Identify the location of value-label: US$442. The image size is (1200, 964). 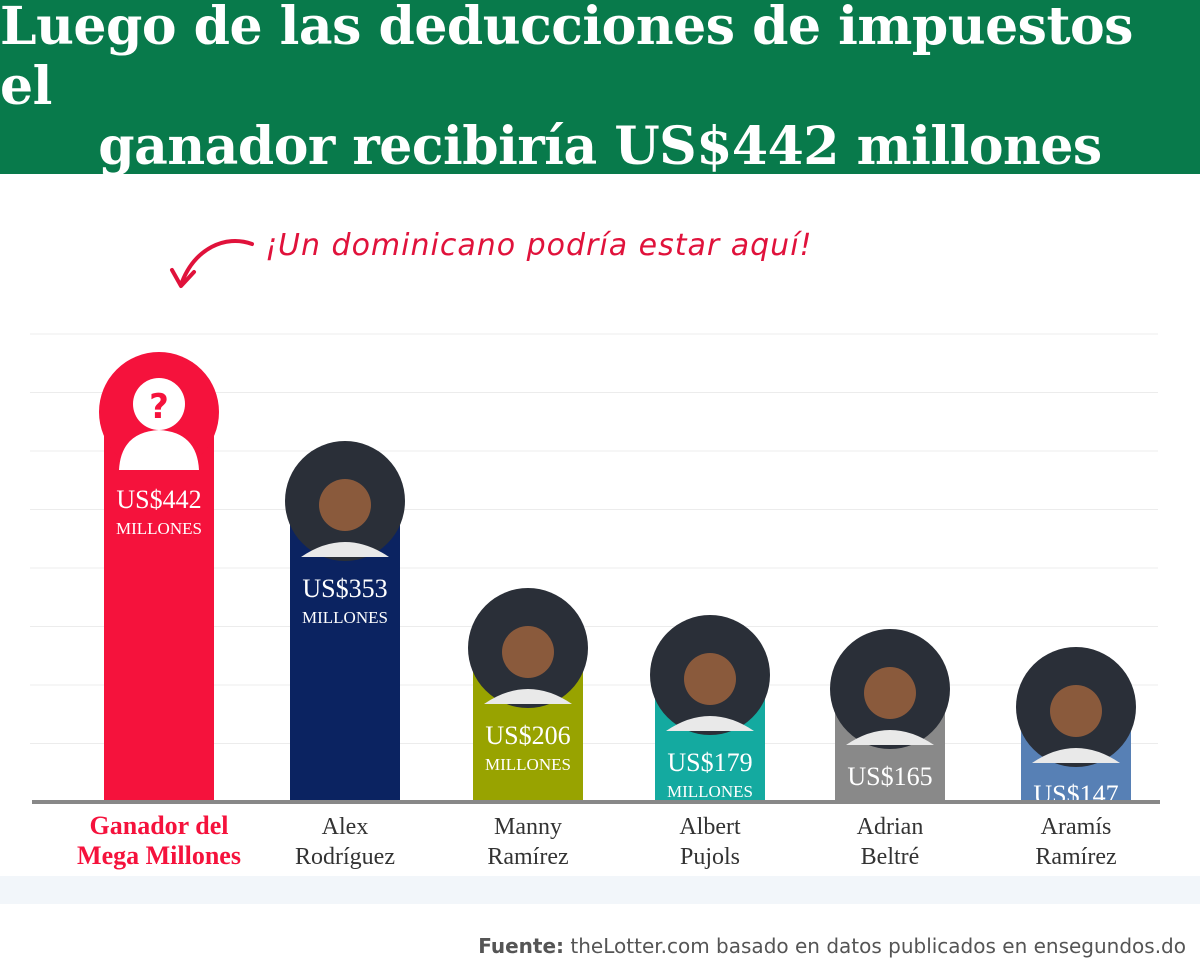
(158, 499).